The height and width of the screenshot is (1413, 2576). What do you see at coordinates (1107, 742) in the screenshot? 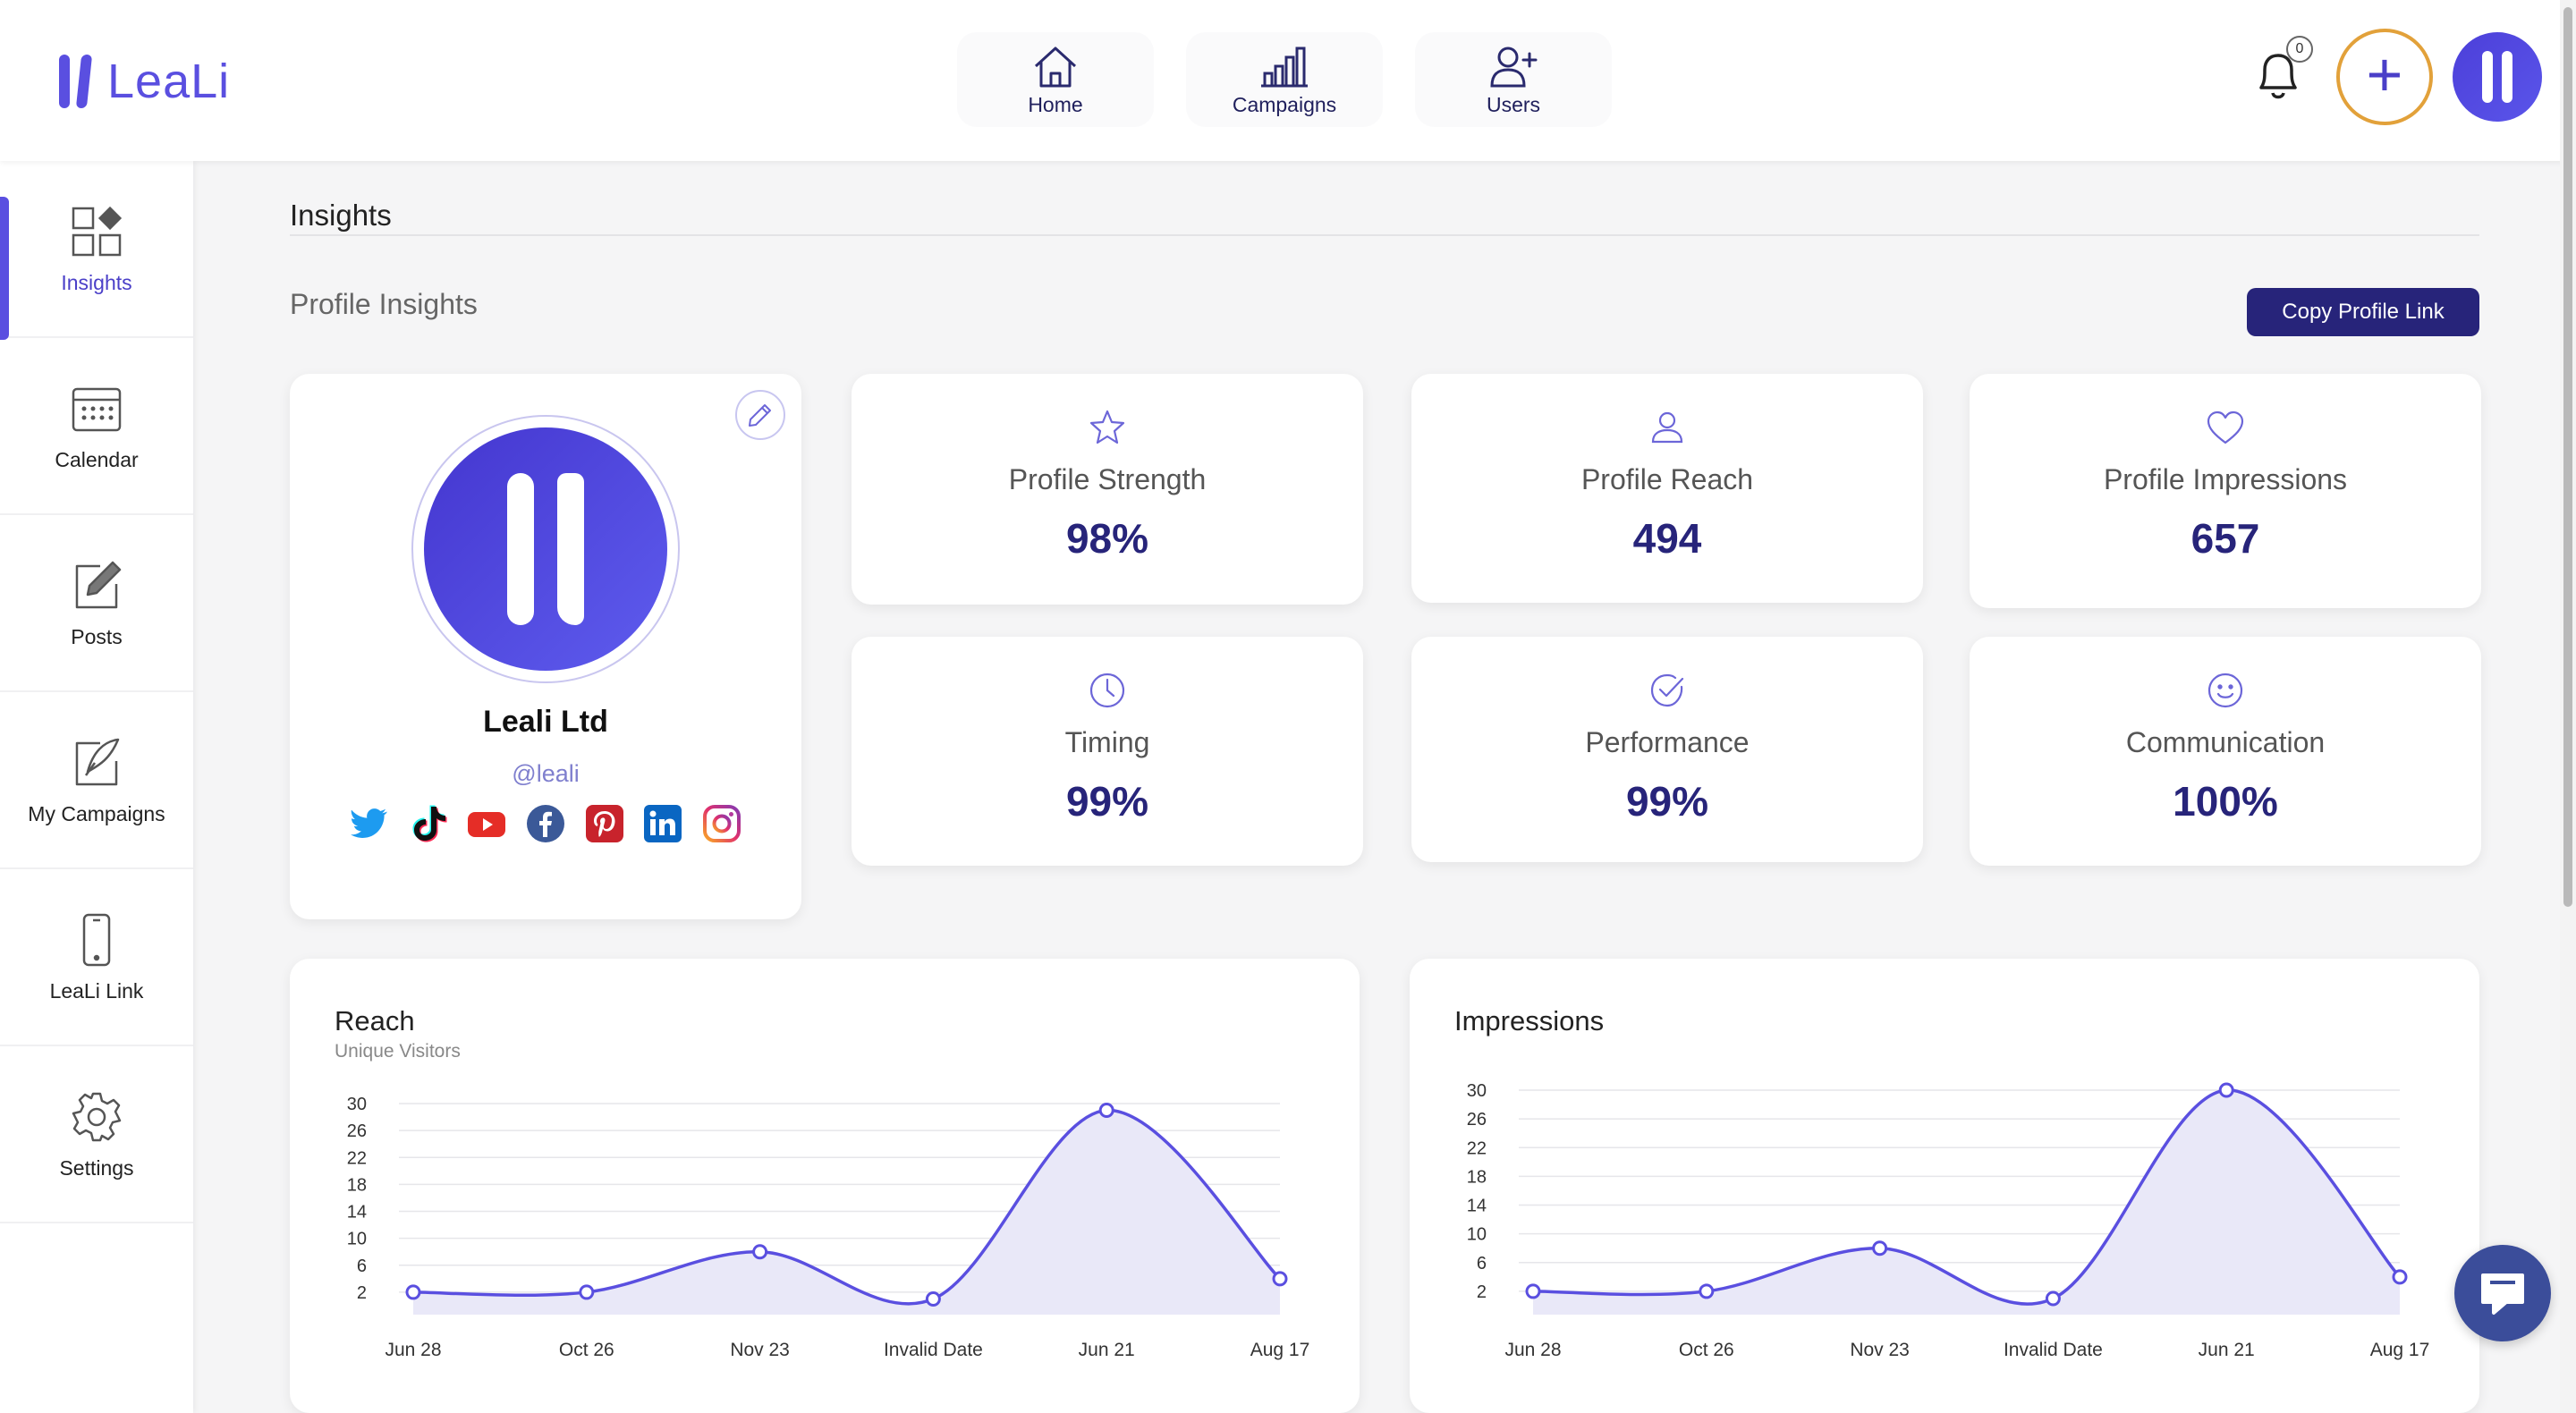
I see `stat-label: Timing` at bounding box center [1107, 742].